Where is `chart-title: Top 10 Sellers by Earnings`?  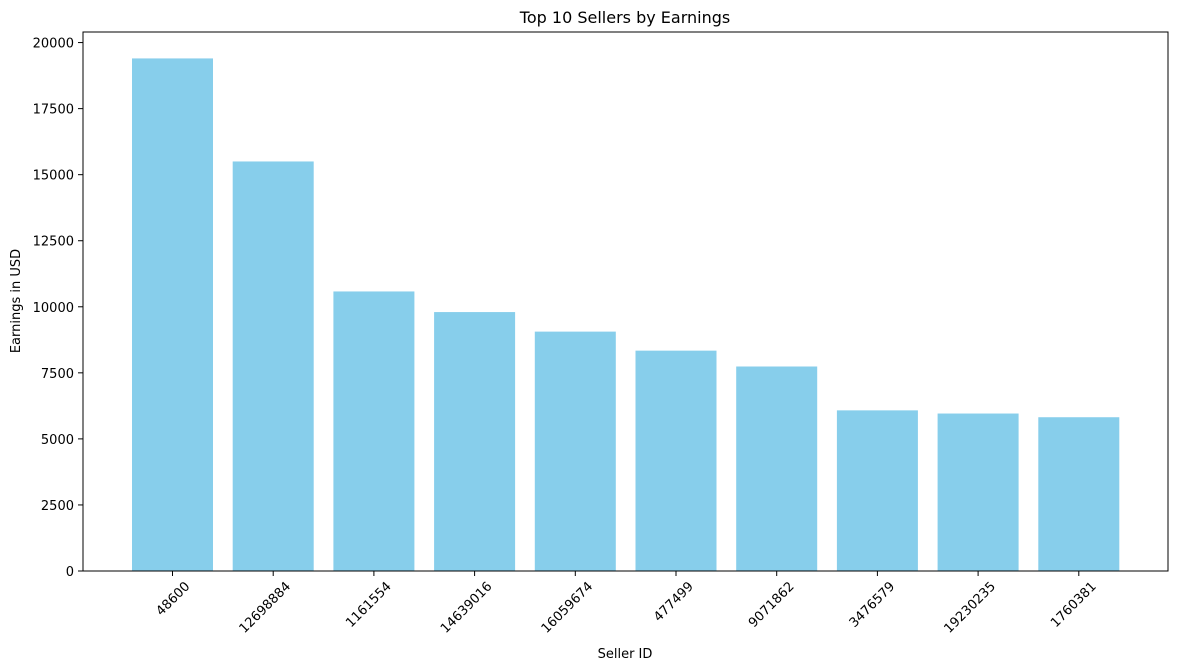 chart-title: Top 10 Sellers by Earnings is located at coordinates (624, 17).